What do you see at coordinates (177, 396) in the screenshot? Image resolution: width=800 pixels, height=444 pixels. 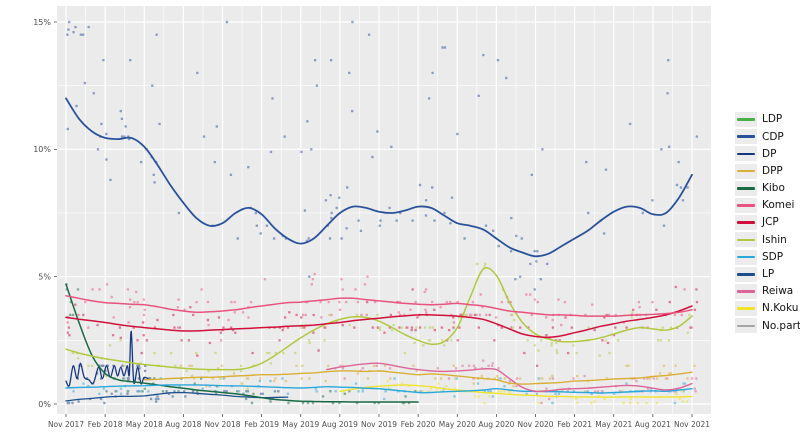 I see `trend-line-lp` at bounding box center [177, 396].